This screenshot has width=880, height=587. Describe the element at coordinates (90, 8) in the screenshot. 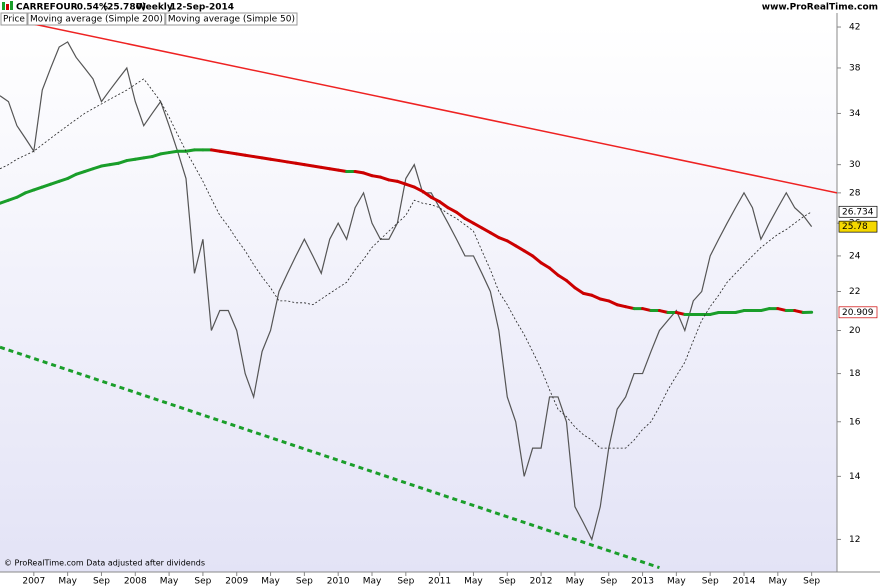

I see `change: -0.54%` at that location.